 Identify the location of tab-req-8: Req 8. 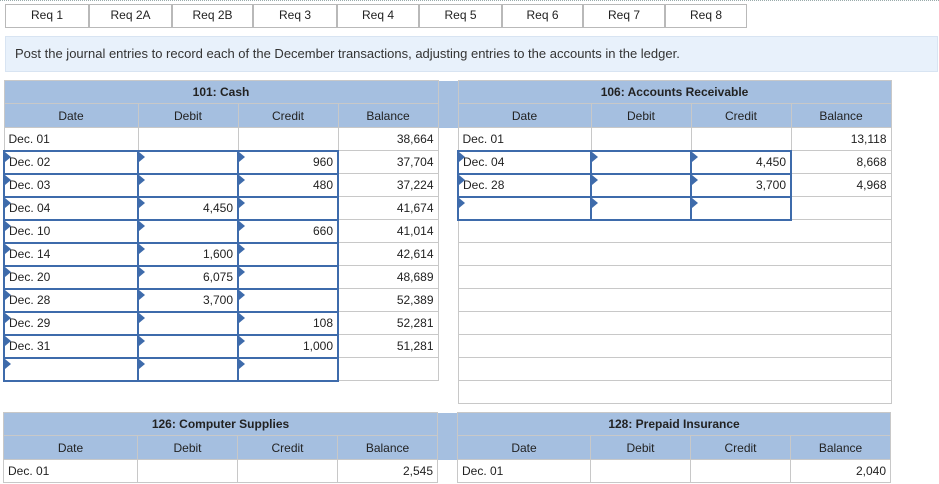
(706, 16).